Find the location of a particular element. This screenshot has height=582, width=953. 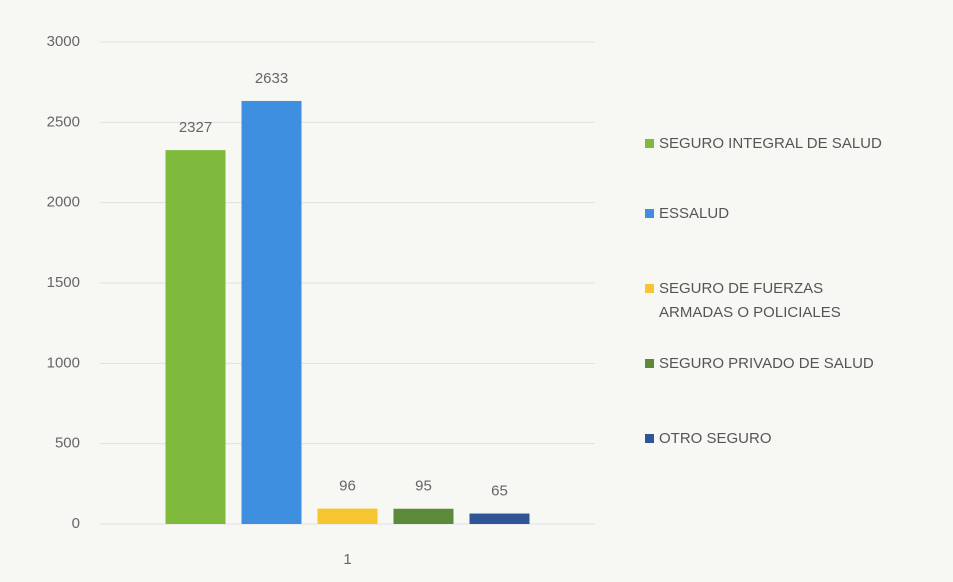

data-label: 65 is located at coordinates (499, 491).